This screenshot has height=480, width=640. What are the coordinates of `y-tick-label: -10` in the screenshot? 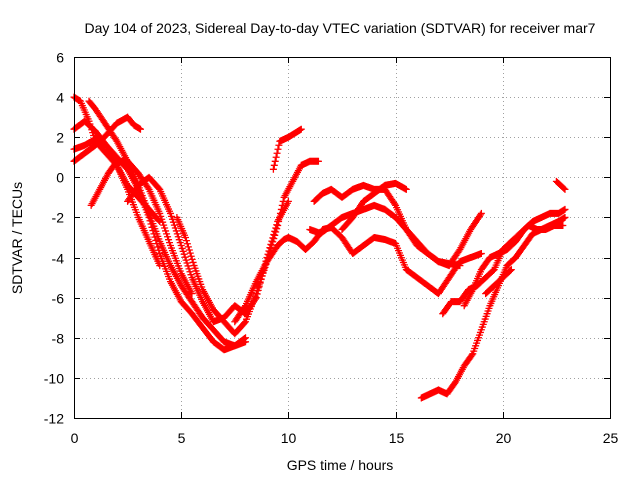 It's located at (54, 379).